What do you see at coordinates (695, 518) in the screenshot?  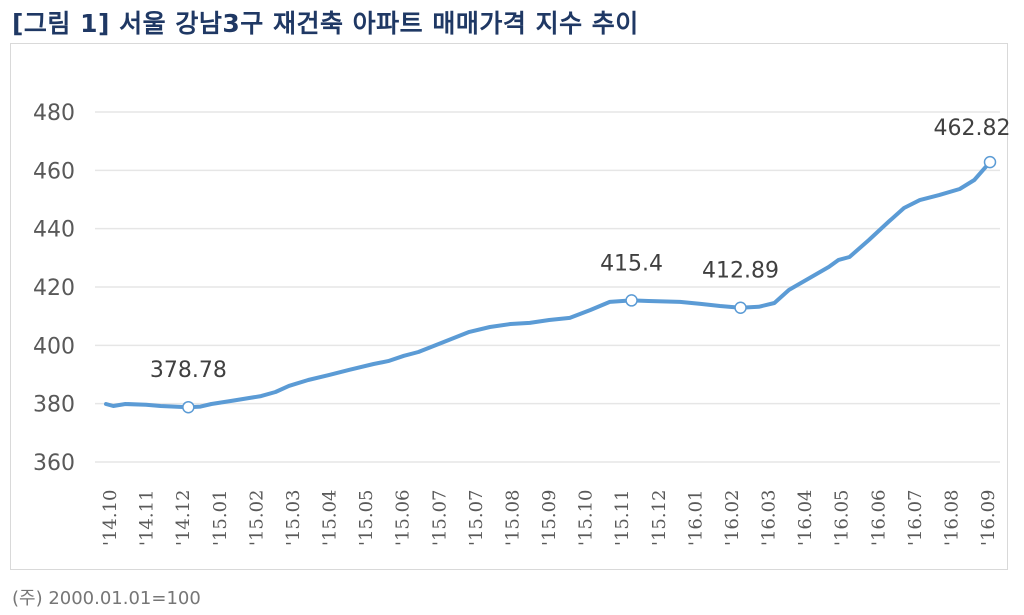 I see `x-tick-label: '16.01` at bounding box center [695, 518].